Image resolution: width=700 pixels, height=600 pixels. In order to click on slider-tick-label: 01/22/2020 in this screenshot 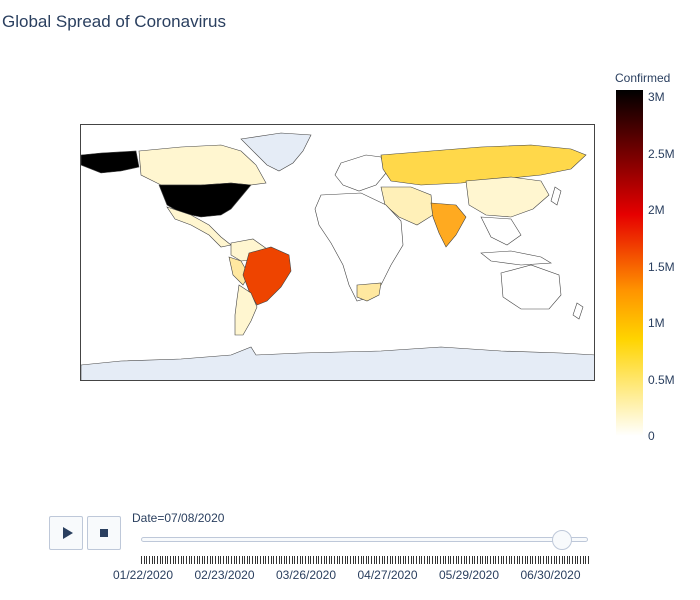, I will do `click(143, 575)`.